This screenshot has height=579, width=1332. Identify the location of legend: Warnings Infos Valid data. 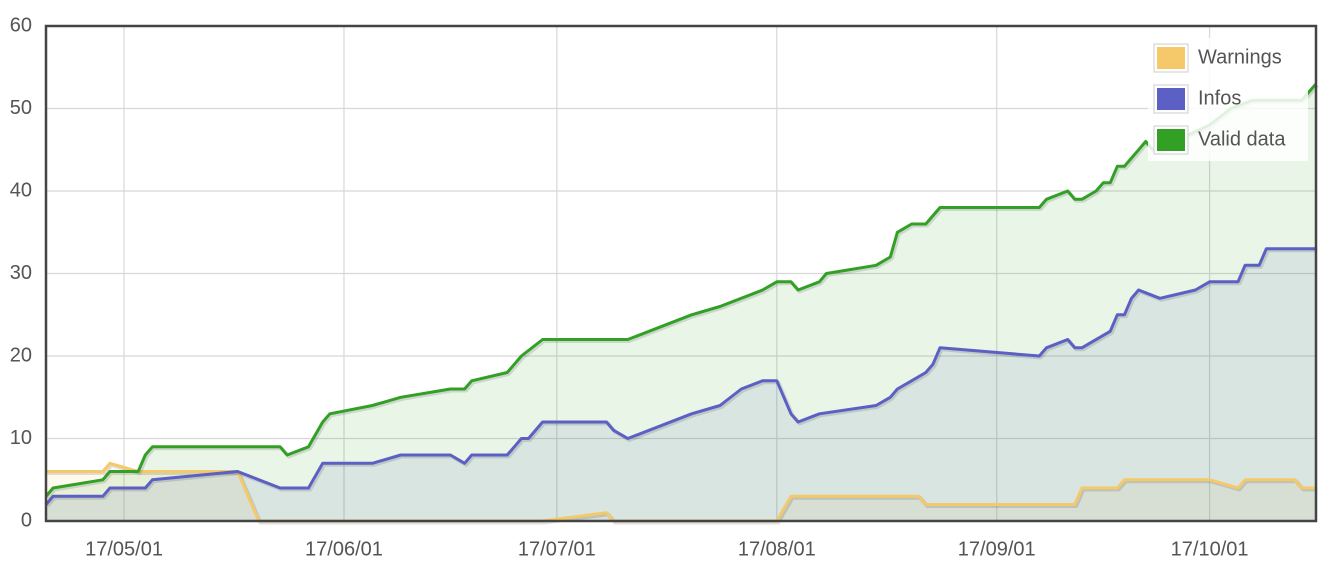
(1228, 99).